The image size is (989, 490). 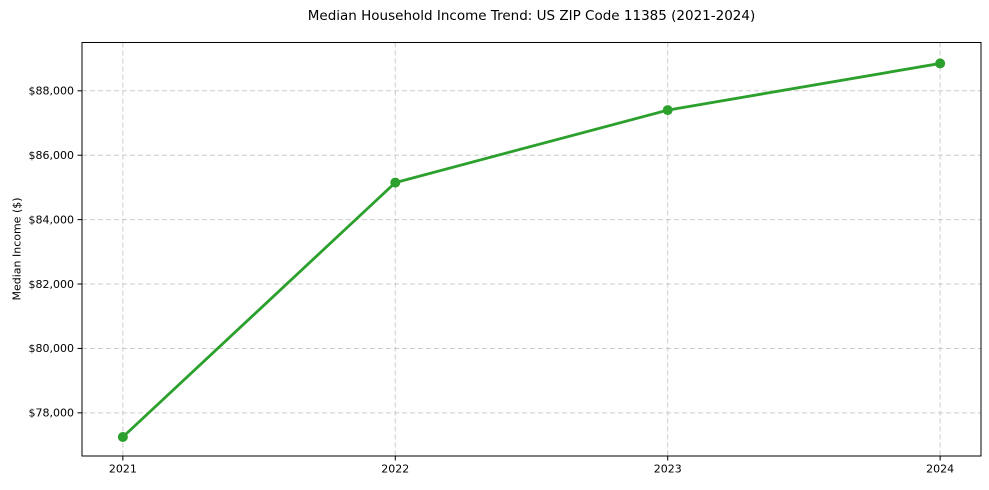 I want to click on x-tick-label: 2022, so click(x=395, y=469).